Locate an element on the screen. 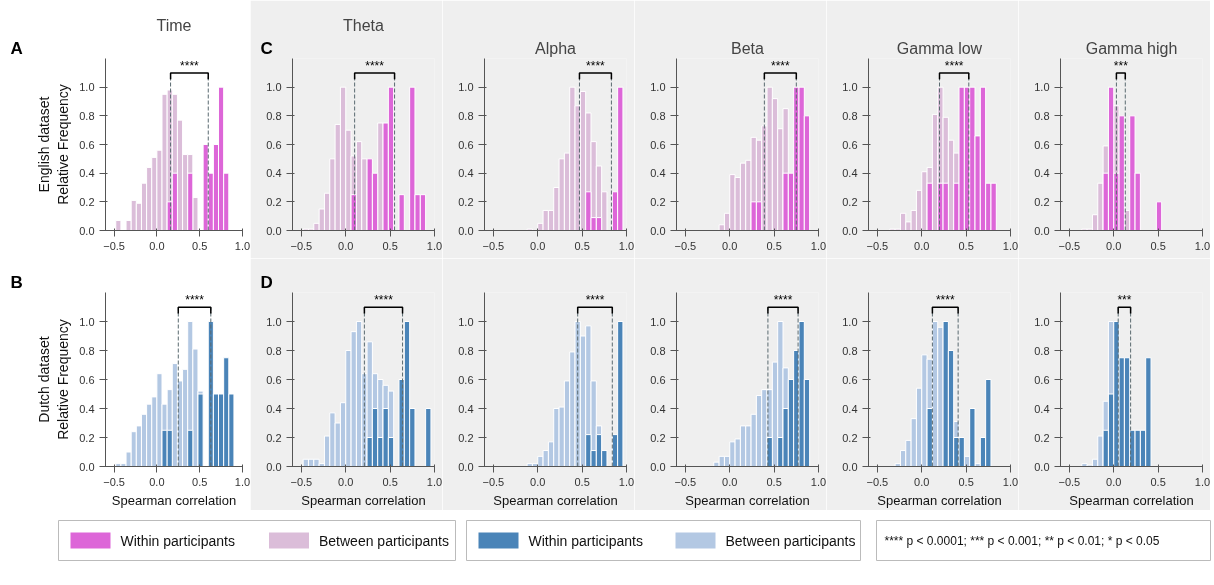  text: **** p < 0.0001; *** p < 0.001; ** p < 0.01; * p < 0.05 is located at coordinates (1022, 540).